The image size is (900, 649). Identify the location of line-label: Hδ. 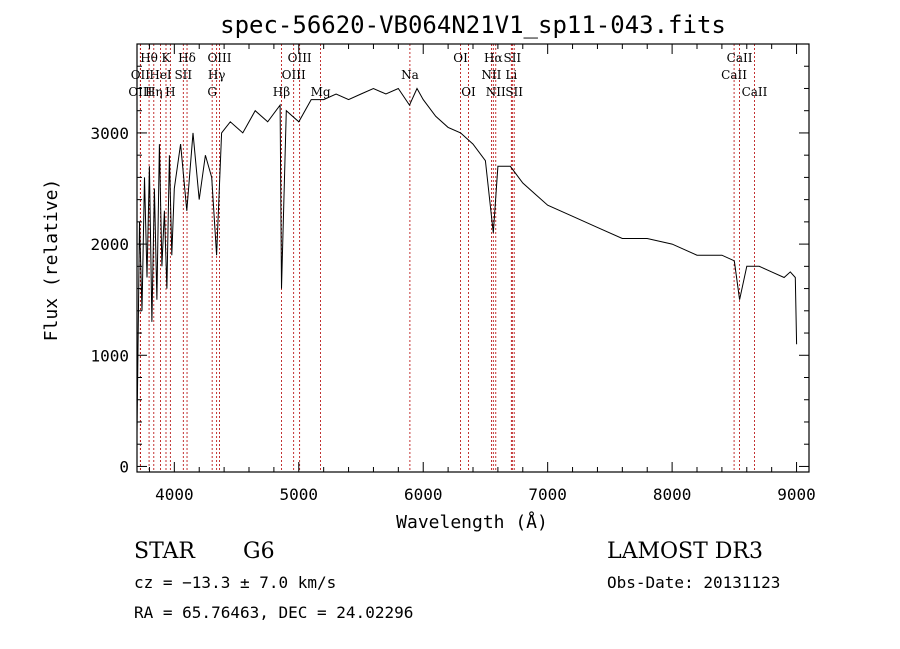
(187, 58).